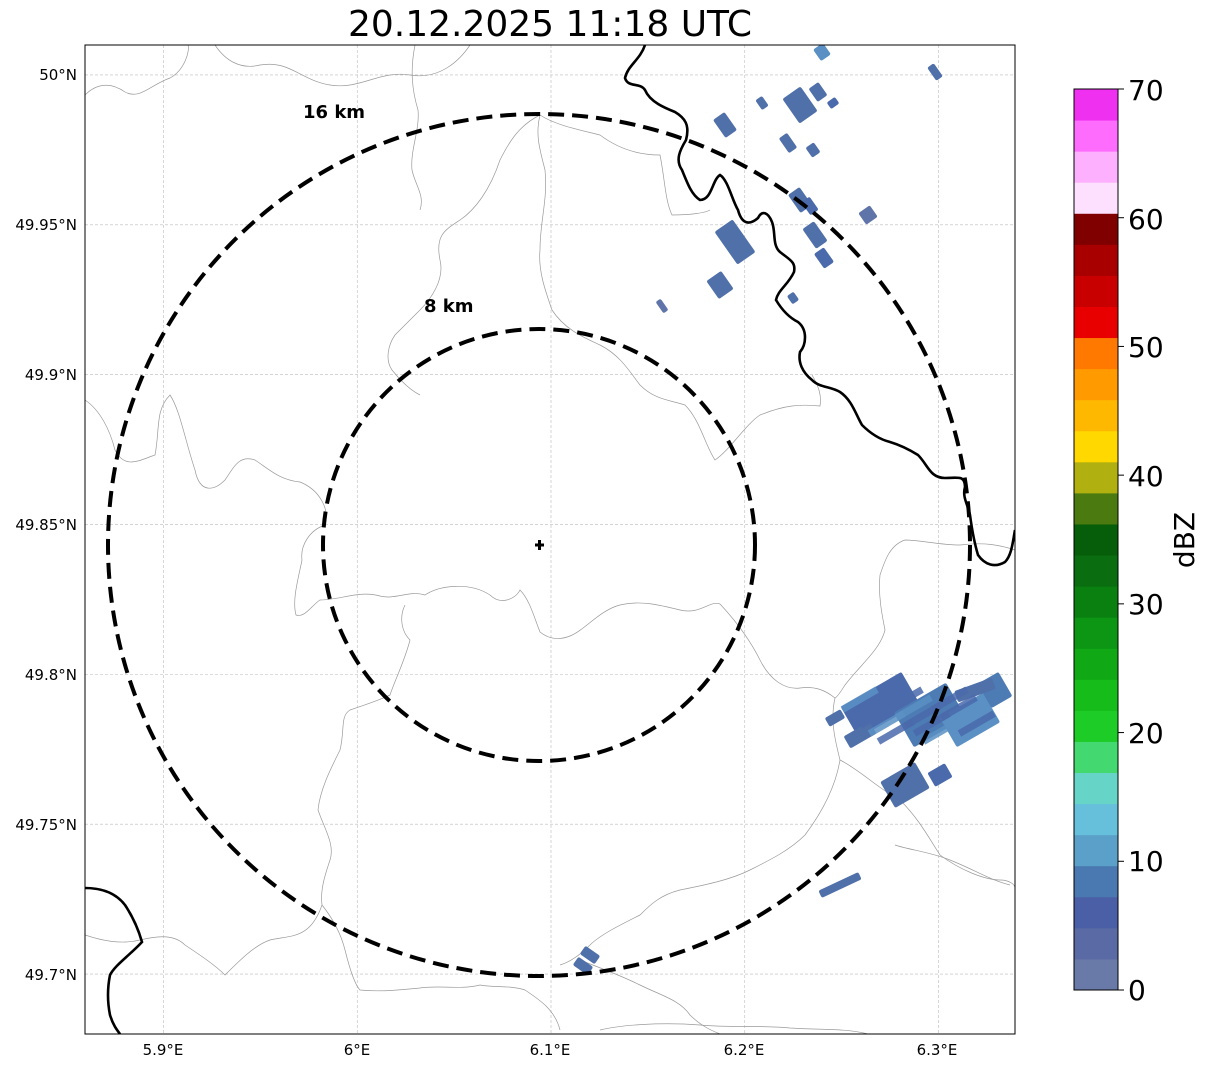 This screenshot has height=1069, width=1207. What do you see at coordinates (1146, 733) in the screenshot?
I see `colorbar-tick-label: 20` at bounding box center [1146, 733].